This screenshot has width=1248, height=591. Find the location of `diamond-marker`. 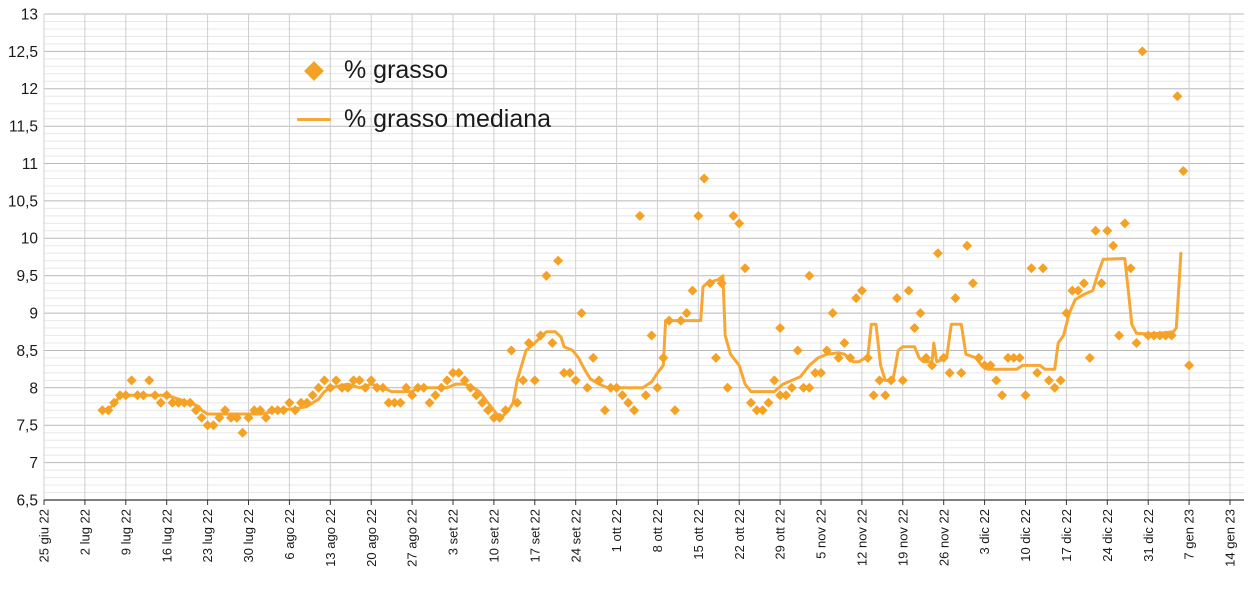

diamond-marker is located at coordinates (314, 70).